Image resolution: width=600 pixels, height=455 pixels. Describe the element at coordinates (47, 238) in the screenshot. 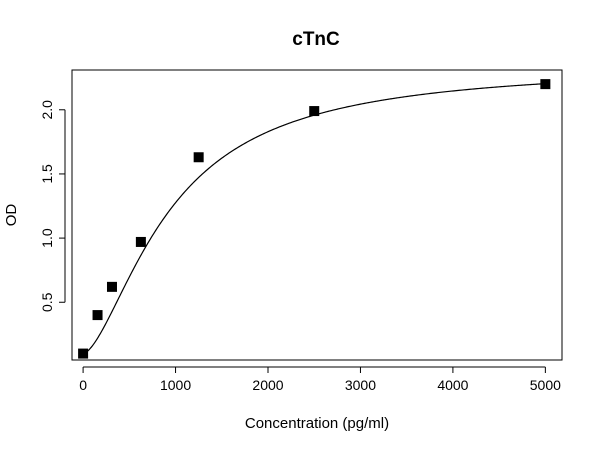

I see `y-tick-label: 1.0` at that location.